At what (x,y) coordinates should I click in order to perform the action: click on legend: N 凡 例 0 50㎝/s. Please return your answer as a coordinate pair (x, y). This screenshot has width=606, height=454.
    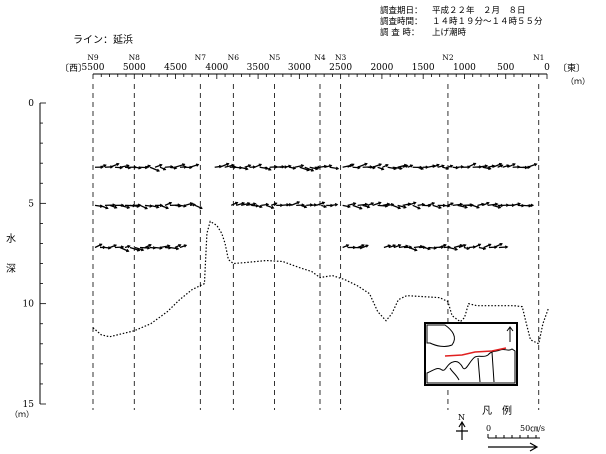
    Looking at the image, I should click on (500, 428).